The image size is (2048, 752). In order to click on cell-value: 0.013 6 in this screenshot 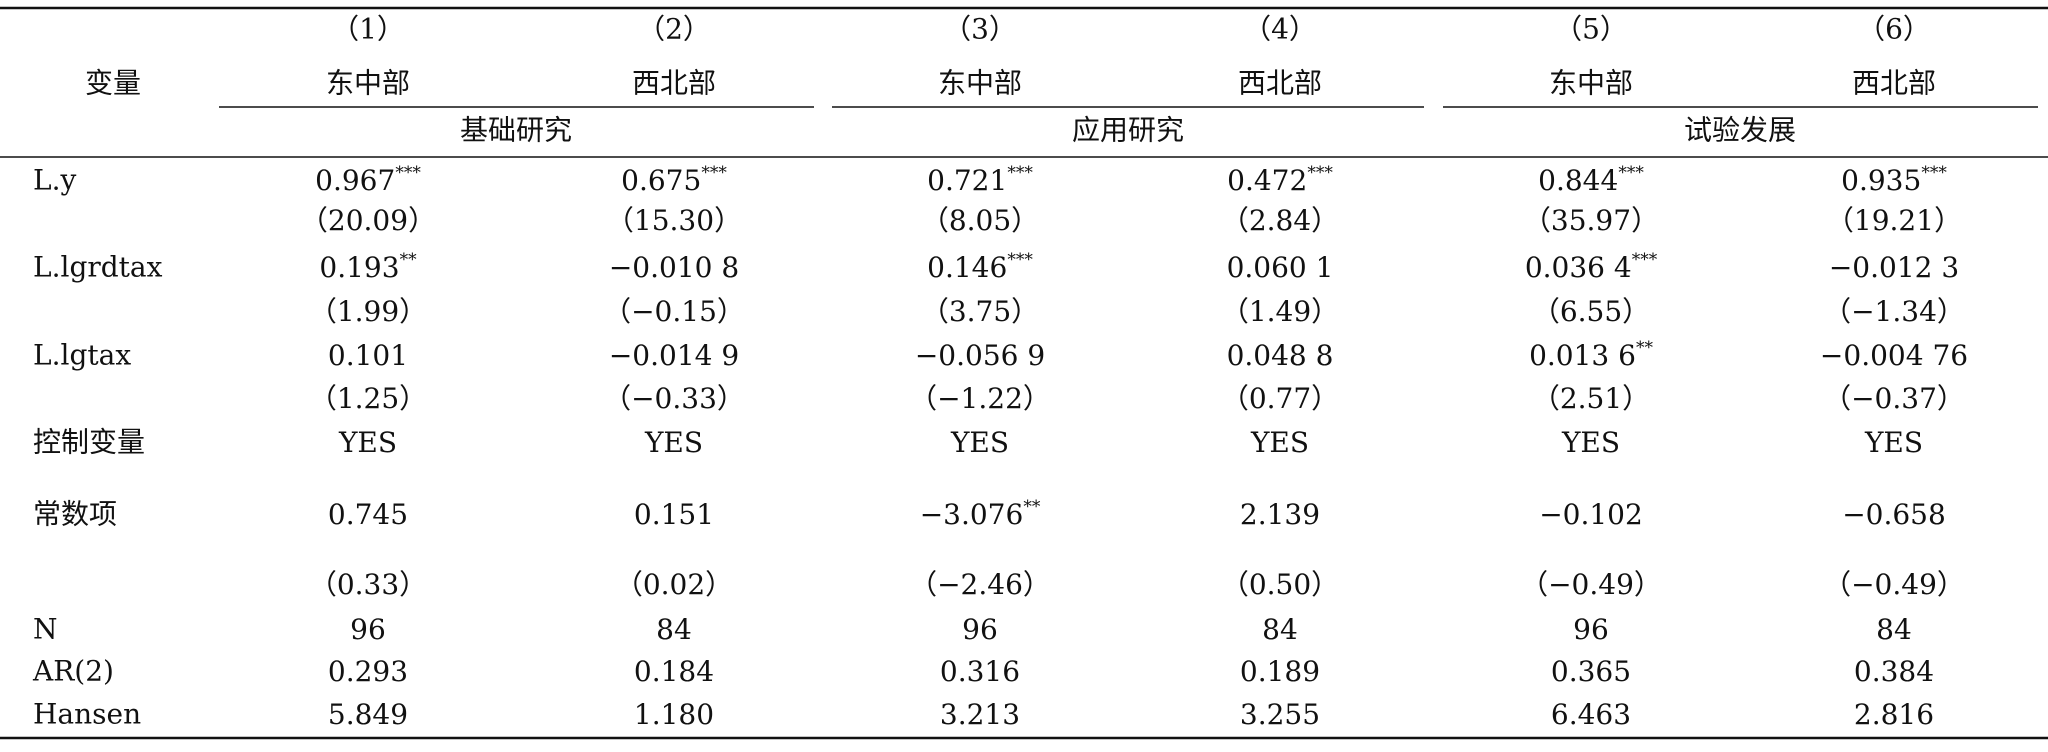, I will do `click(1582, 355)`.